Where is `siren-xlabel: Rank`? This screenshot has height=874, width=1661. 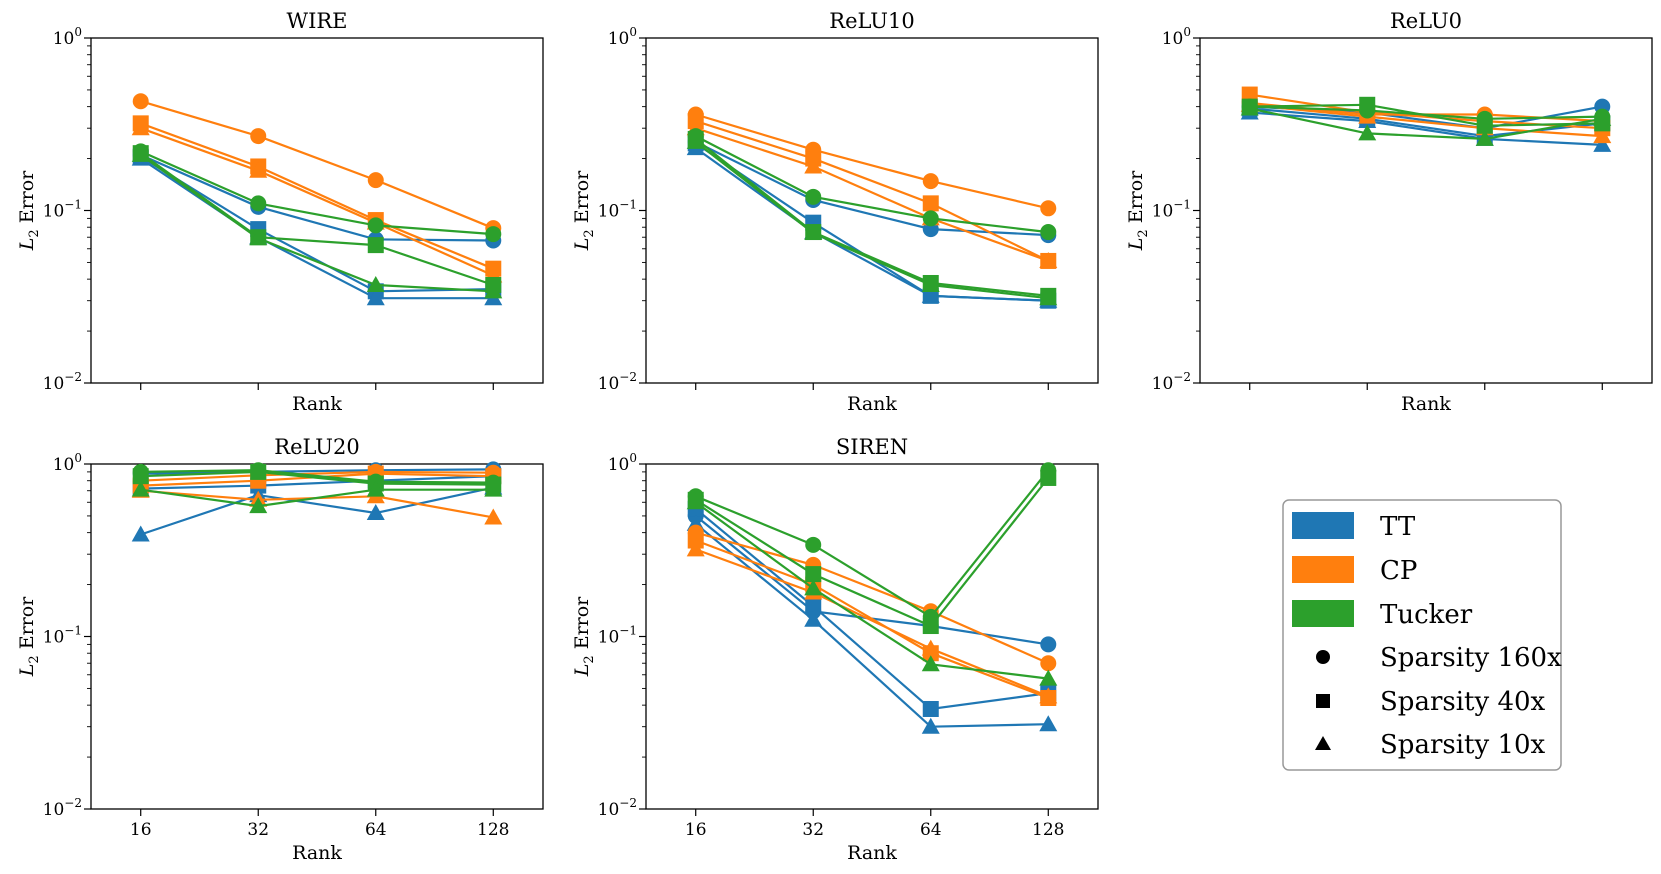 siren-xlabel: Rank is located at coordinates (872, 853).